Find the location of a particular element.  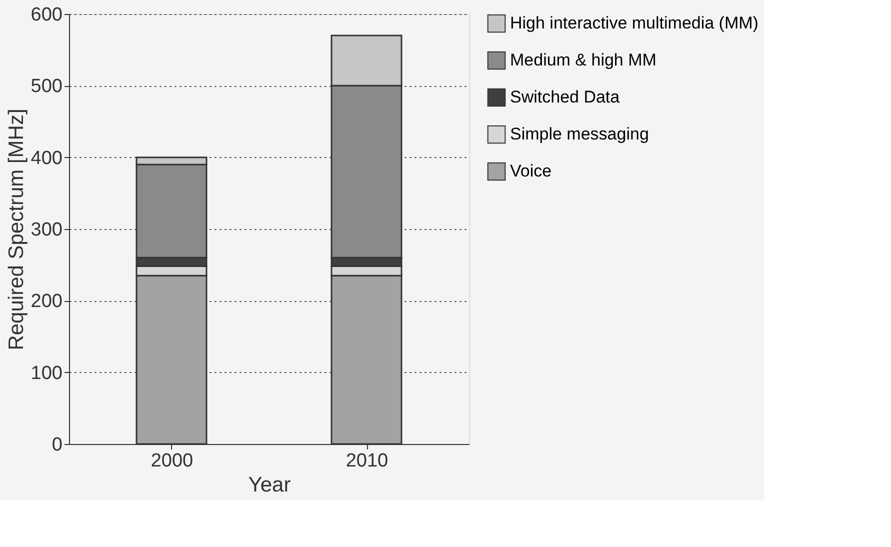

y-tick-label: 300 is located at coordinates (46, 230).